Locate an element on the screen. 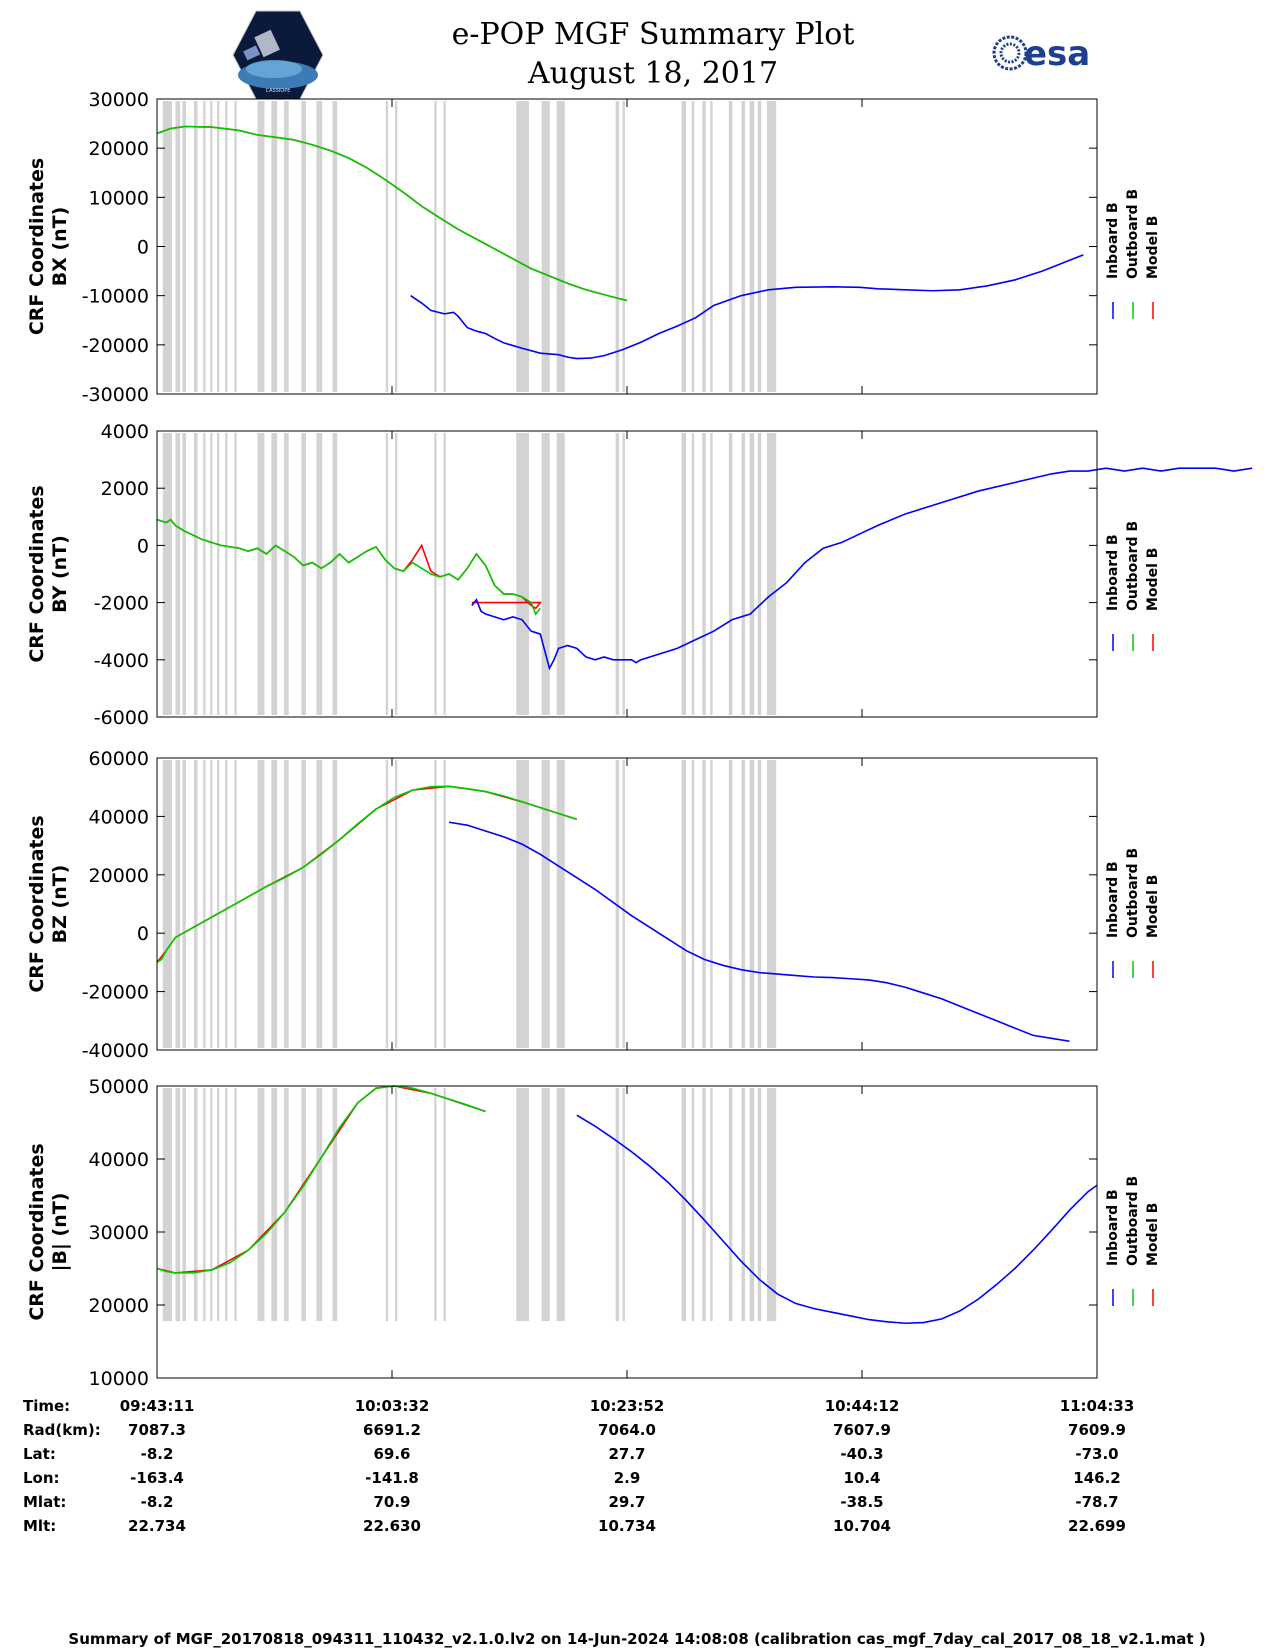  ephemeris-cell: -163.4 is located at coordinates (157, 1478).